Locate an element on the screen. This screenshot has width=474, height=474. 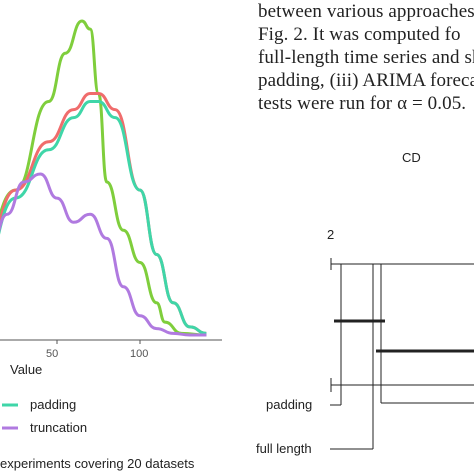
method-label-full-length: full length is located at coordinates (284, 448).